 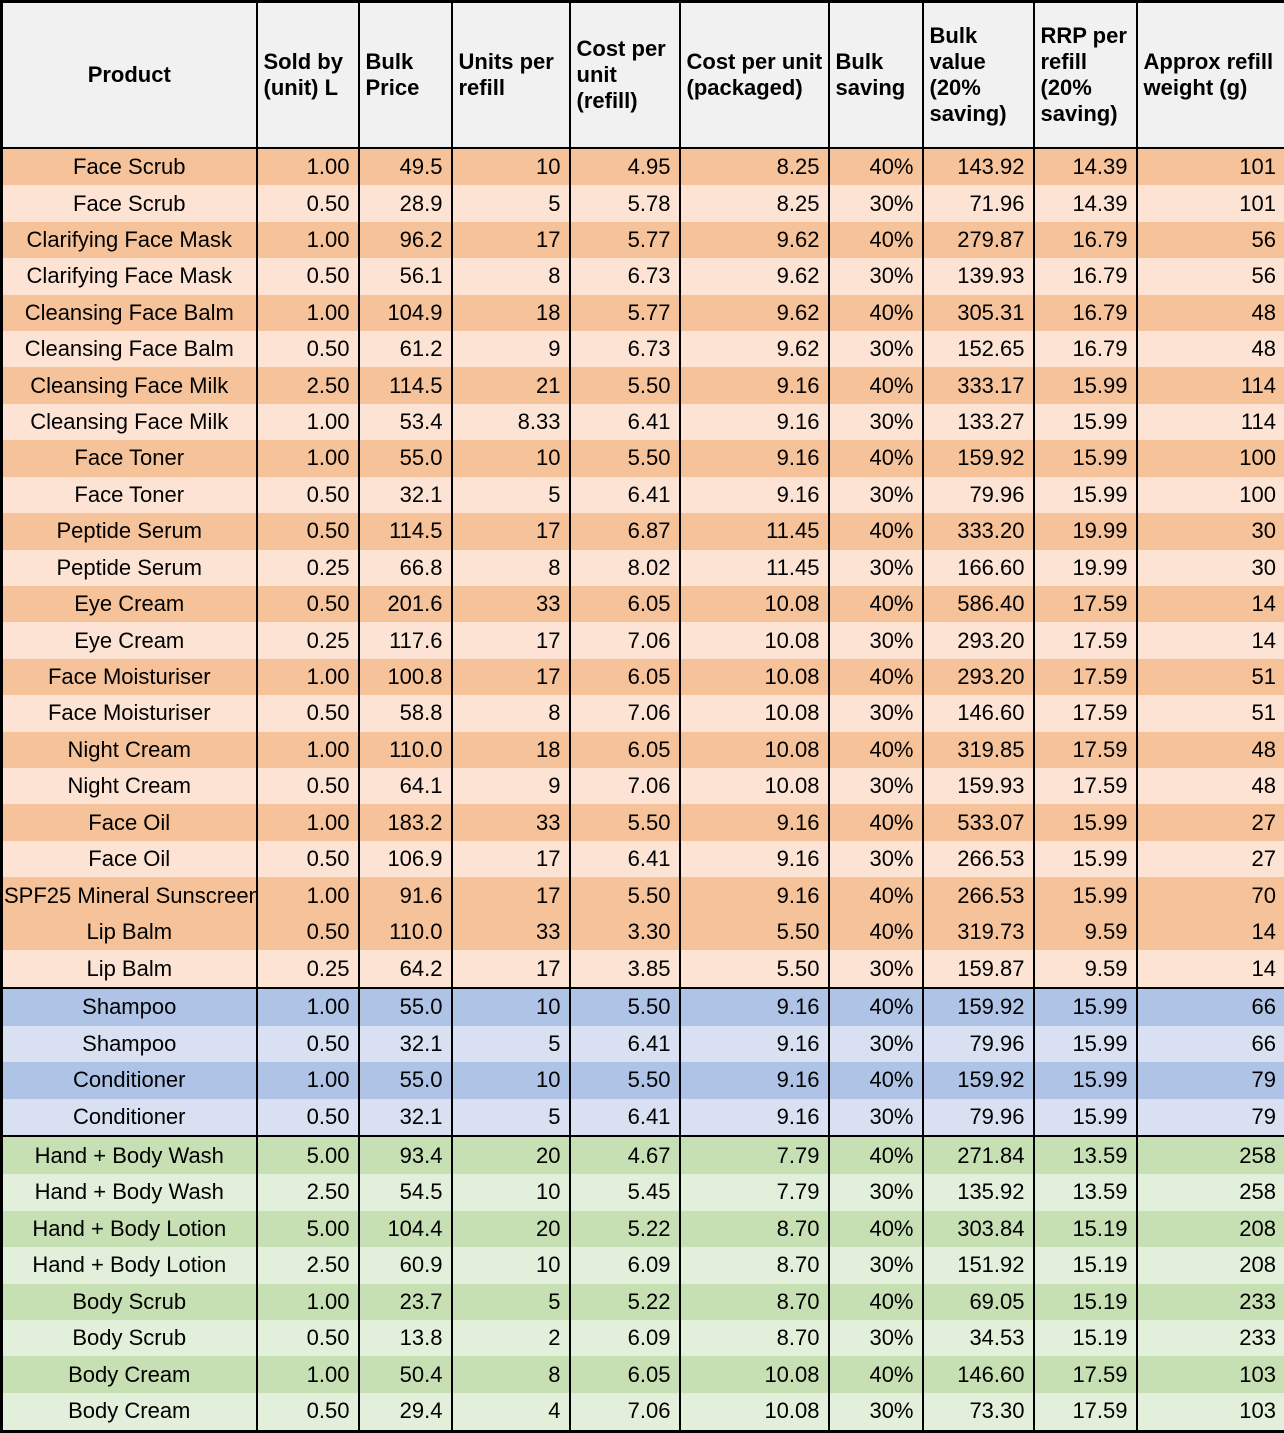 What do you see at coordinates (129, 1374) in the screenshot?
I see `product-cell: Body Cream` at bounding box center [129, 1374].